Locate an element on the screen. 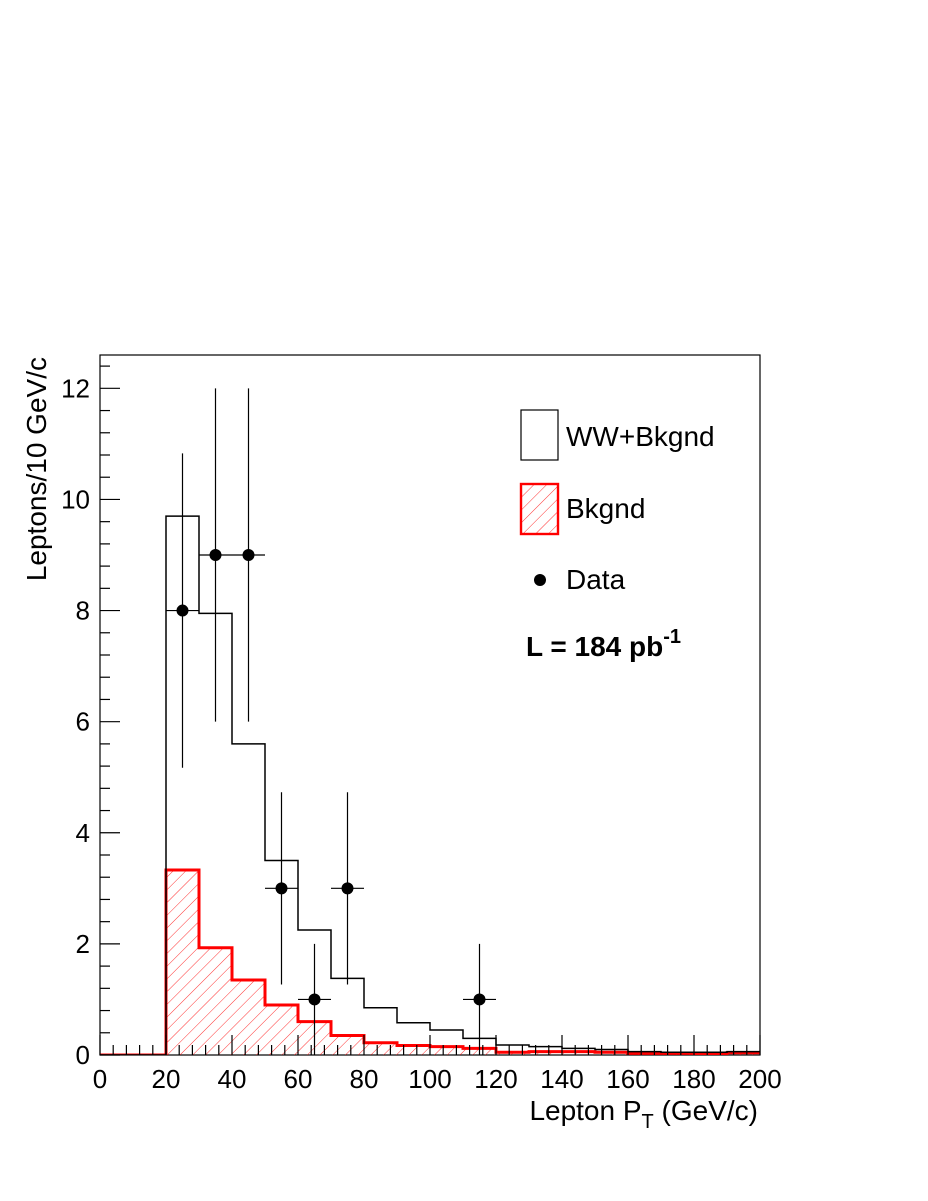 The image size is (928, 1201). x-tick-label: 100 is located at coordinates (429, 1079).